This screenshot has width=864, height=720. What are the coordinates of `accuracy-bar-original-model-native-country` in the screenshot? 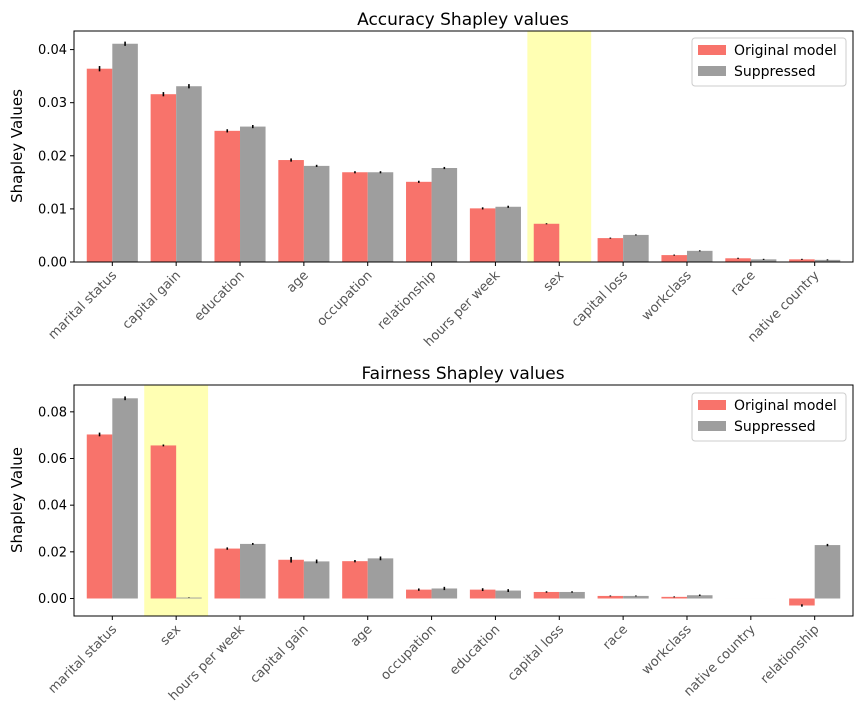 It's located at (802, 260).